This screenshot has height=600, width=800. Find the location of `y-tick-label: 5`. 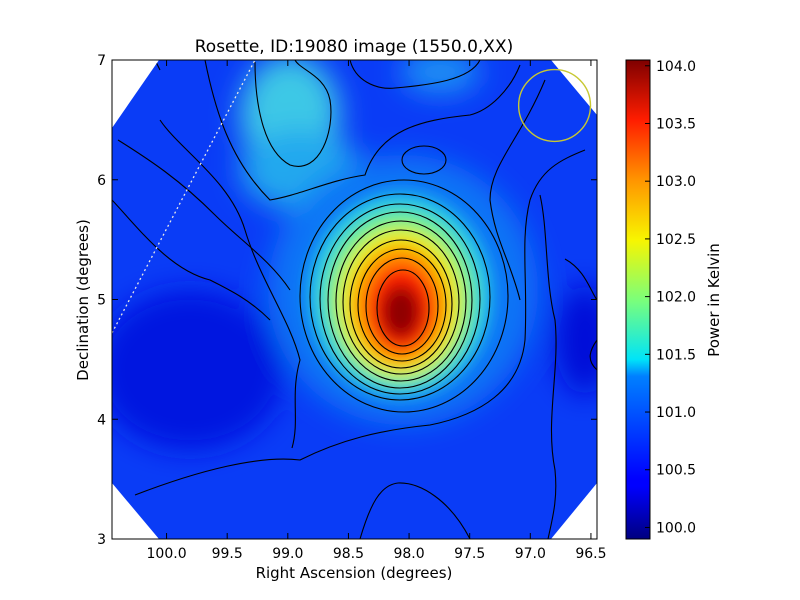

y-tick-label: 5 is located at coordinates (101, 301).